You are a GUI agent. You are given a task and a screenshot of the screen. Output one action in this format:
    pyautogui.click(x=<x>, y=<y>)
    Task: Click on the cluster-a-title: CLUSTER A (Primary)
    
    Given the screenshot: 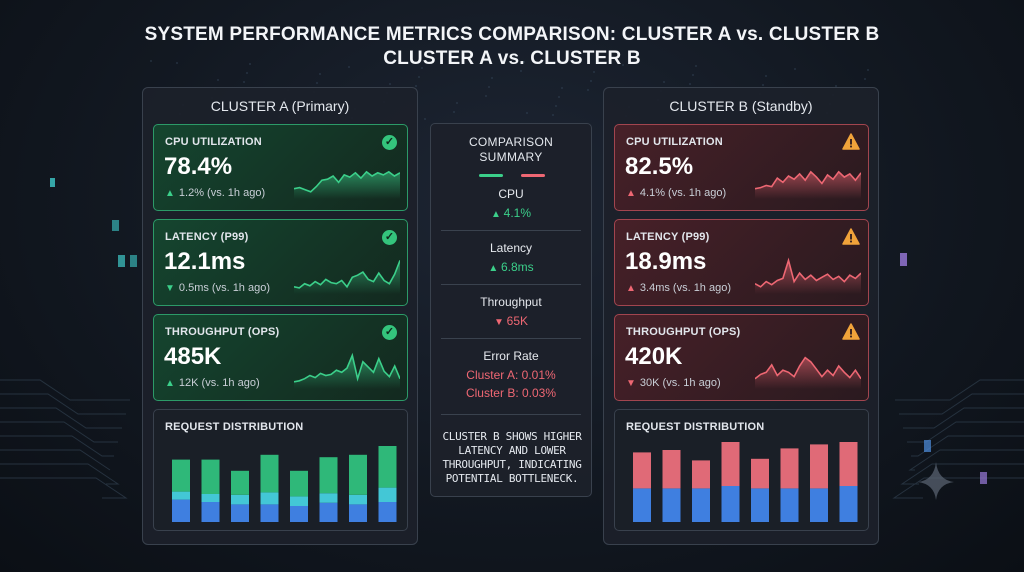 What is the action you would take?
    pyautogui.click(x=280, y=106)
    